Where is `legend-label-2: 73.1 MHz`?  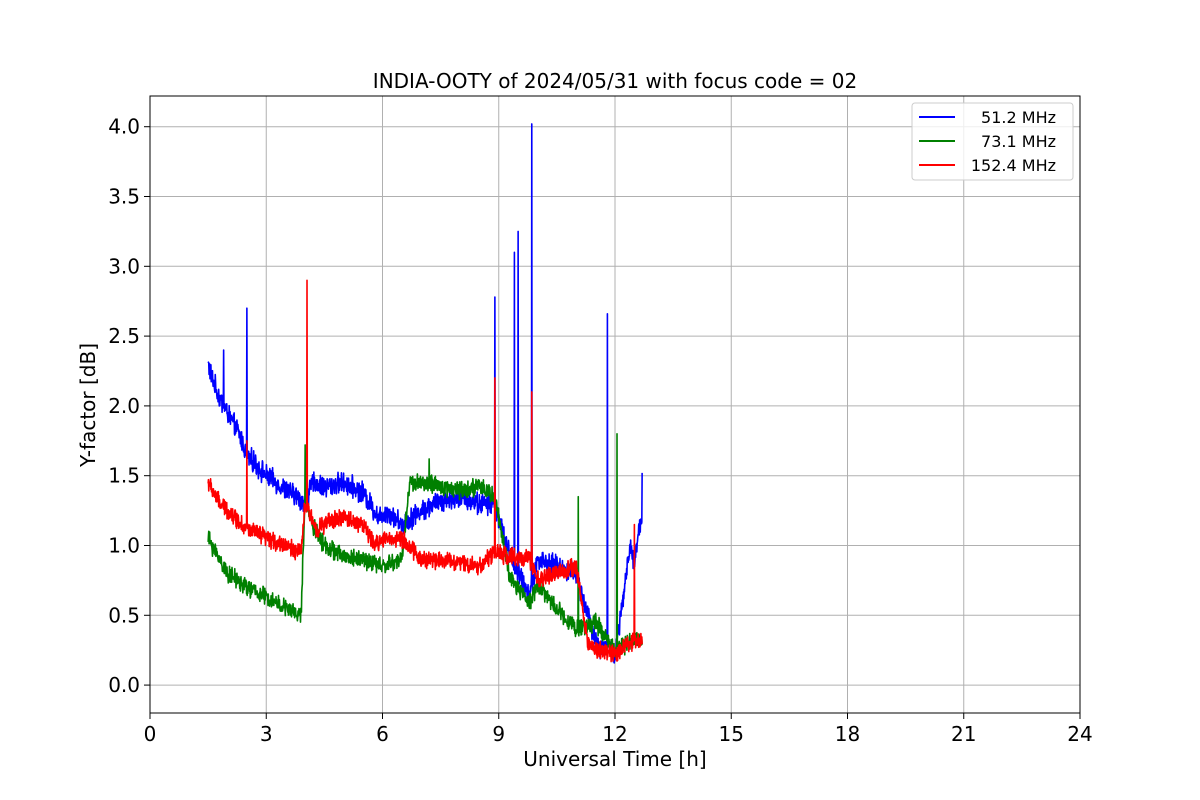 legend-label-2: 73.1 MHz is located at coordinates (1018, 141).